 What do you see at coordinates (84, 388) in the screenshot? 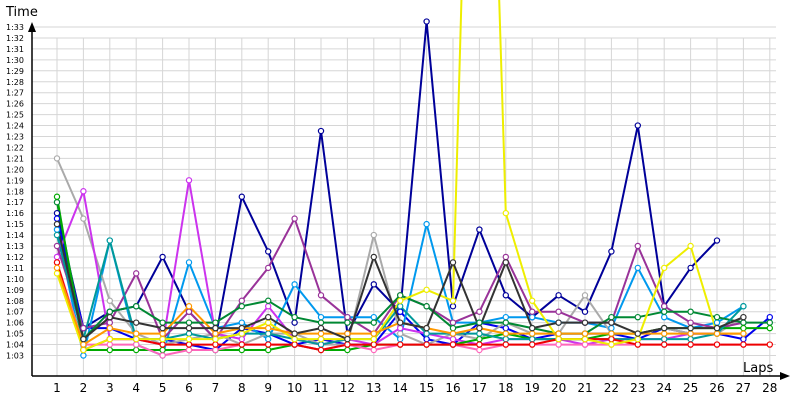
I see `x-tick-label: 2` at bounding box center [84, 388].